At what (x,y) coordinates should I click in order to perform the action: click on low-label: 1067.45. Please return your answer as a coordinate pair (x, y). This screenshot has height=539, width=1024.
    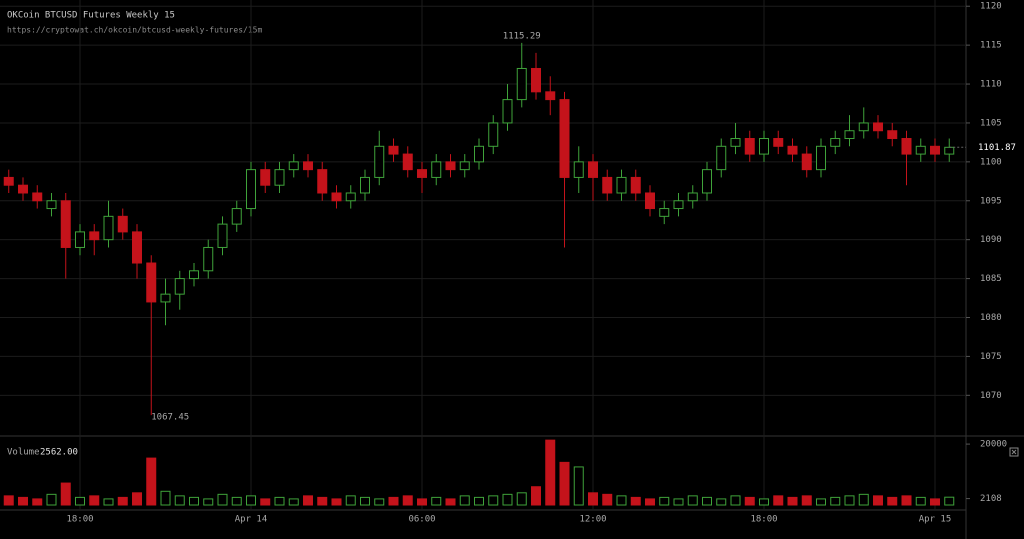
    Looking at the image, I should click on (170, 418).